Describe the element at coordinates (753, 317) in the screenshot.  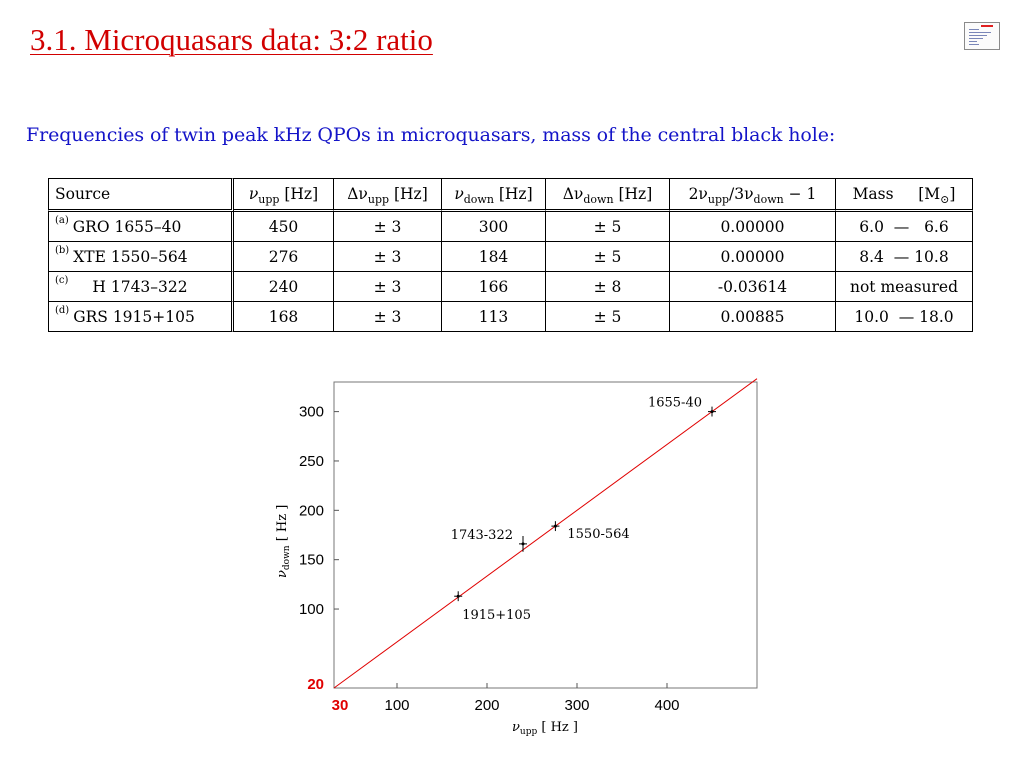
I see `cell-ratio: 0.00885` at that location.